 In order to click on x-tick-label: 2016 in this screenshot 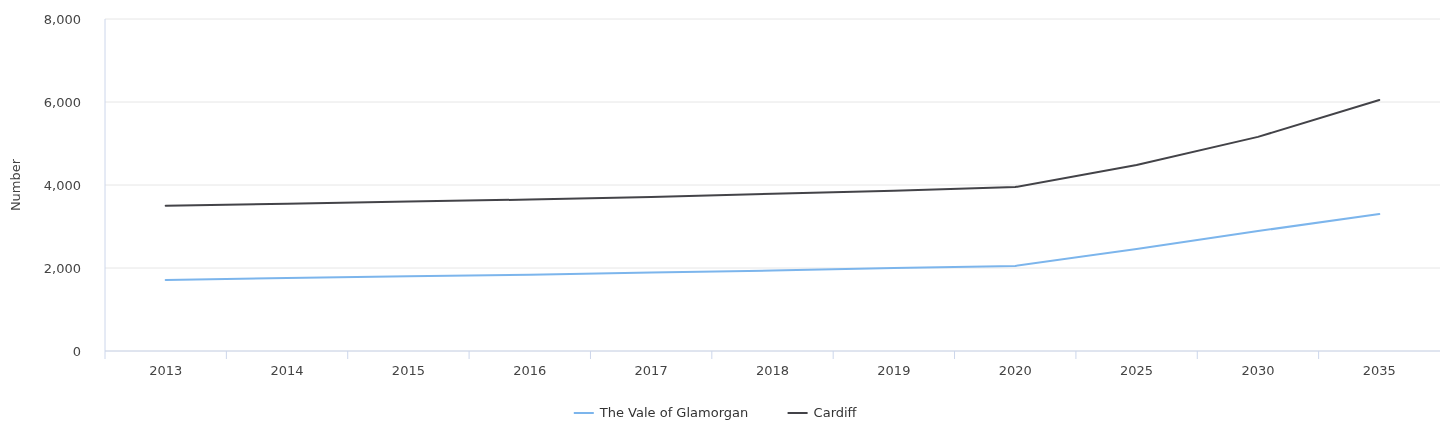, I will do `click(530, 370)`.